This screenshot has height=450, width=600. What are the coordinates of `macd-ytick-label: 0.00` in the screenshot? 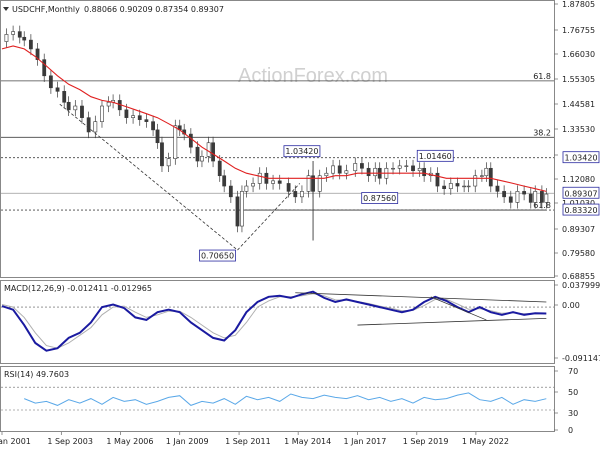 It's located at (571, 305).